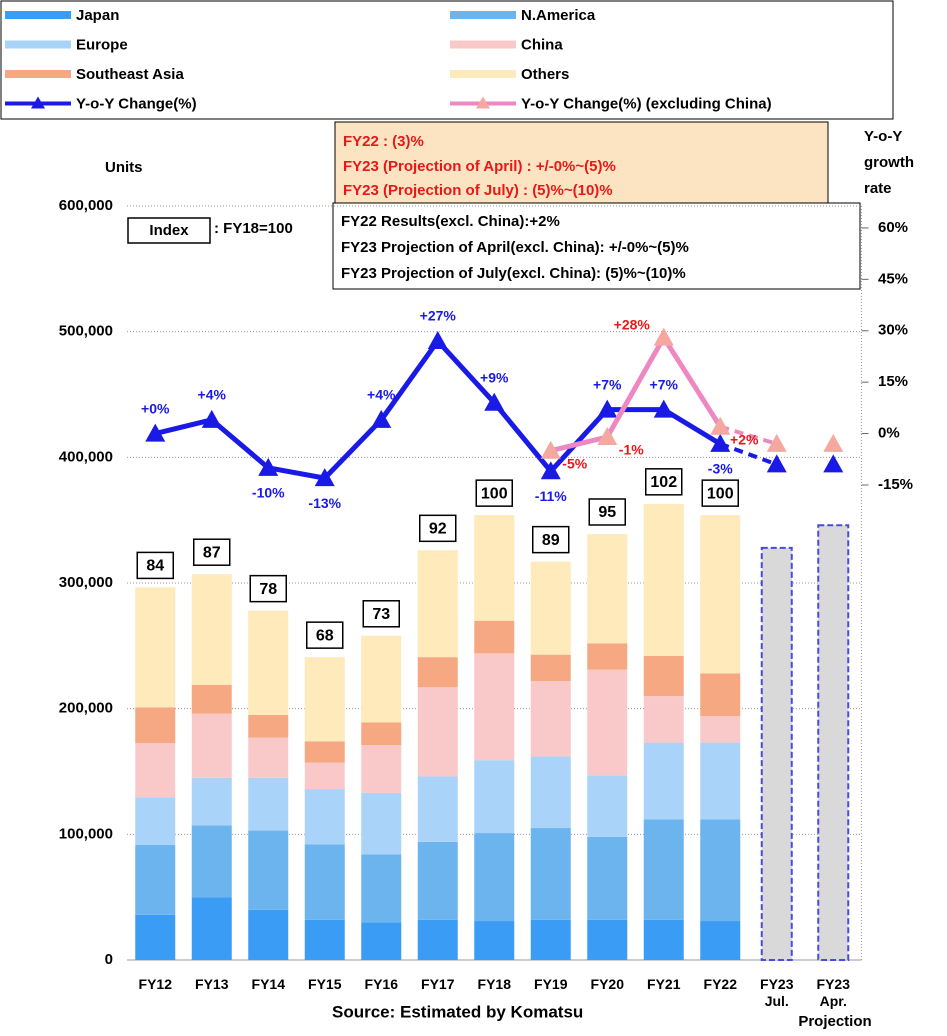 This screenshot has width=947, height=1036. What do you see at coordinates (607, 512) in the screenshot?
I see `index-label: 95` at bounding box center [607, 512].